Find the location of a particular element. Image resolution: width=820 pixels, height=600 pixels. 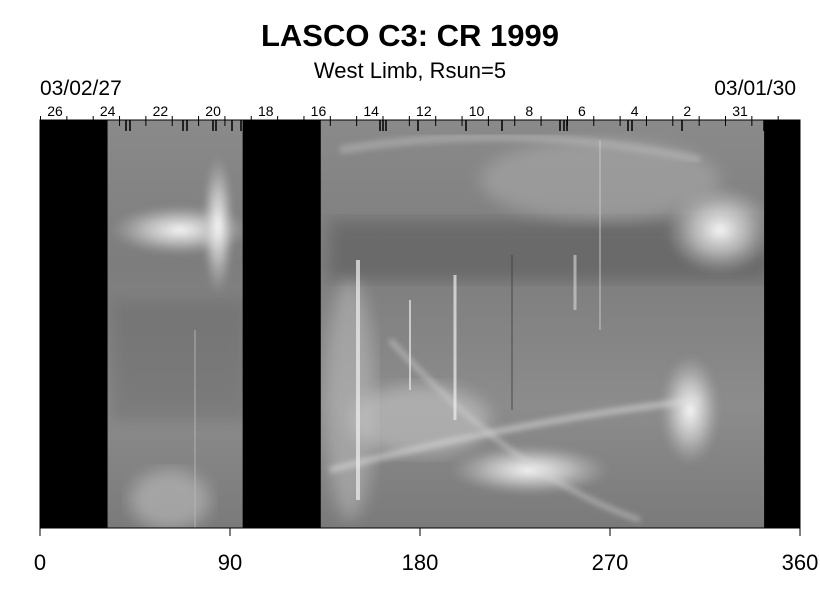

day-label: 22 is located at coordinates (161, 111).